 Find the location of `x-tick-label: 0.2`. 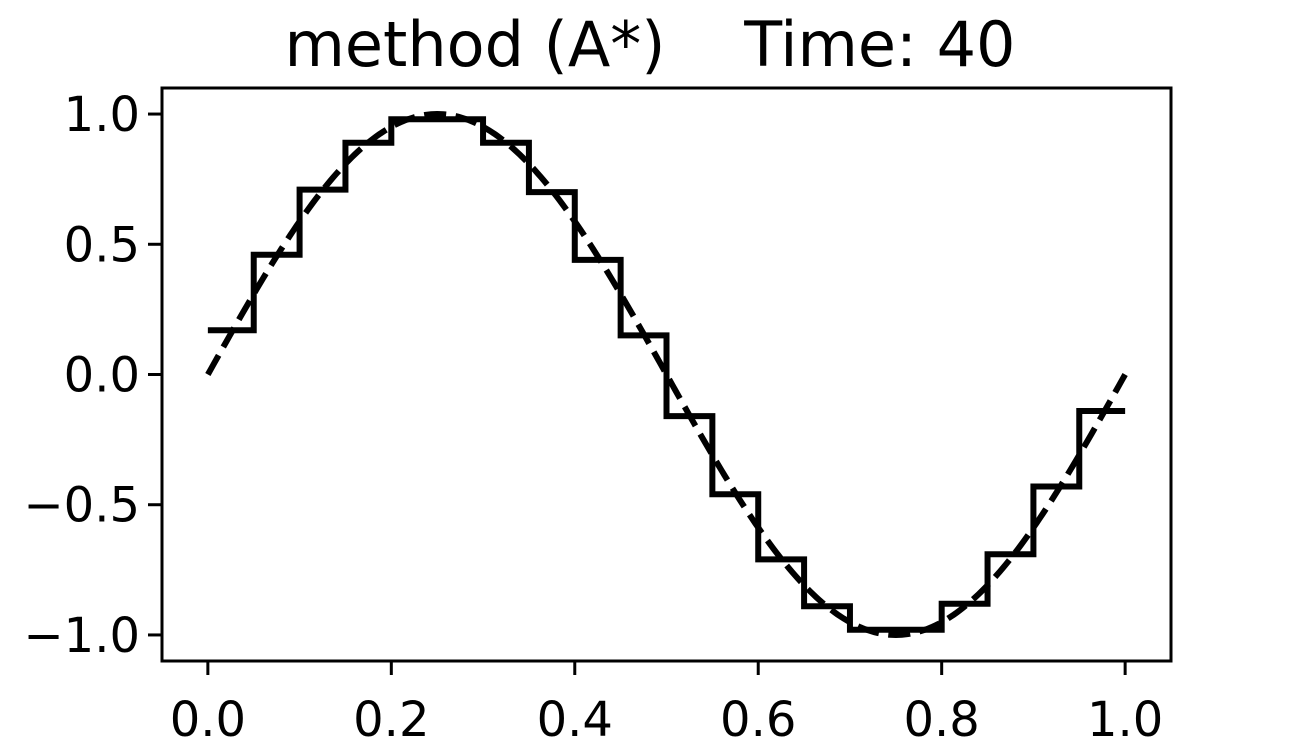

x-tick-label: 0.2 is located at coordinates (391, 718).